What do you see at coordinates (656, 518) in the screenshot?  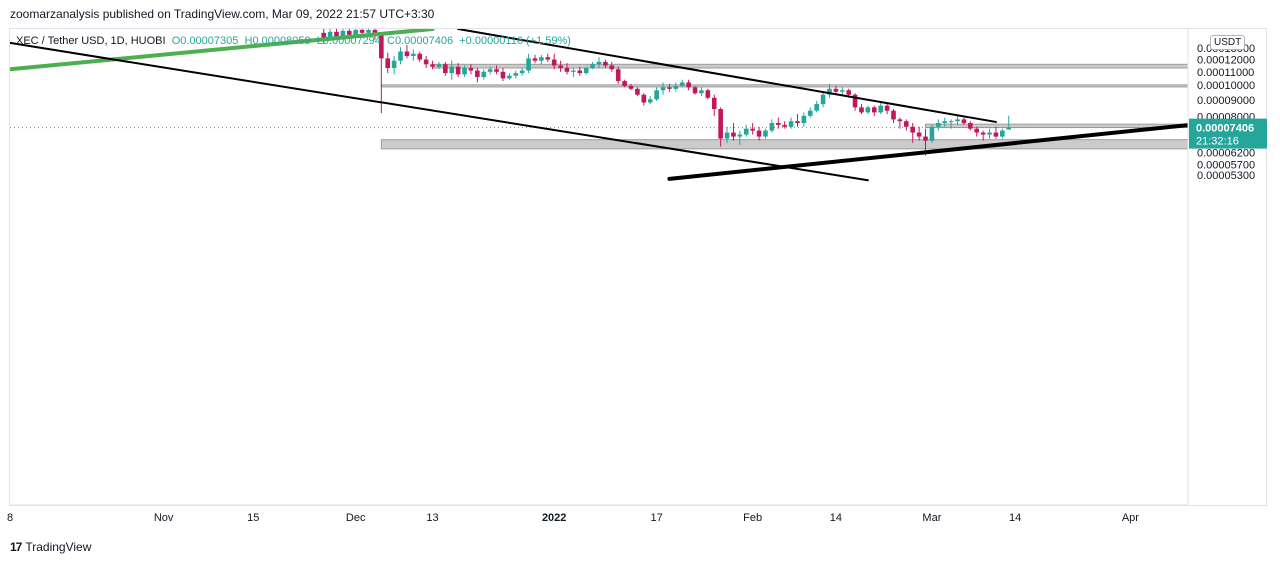 I see `x-tick-label: 17` at bounding box center [656, 518].